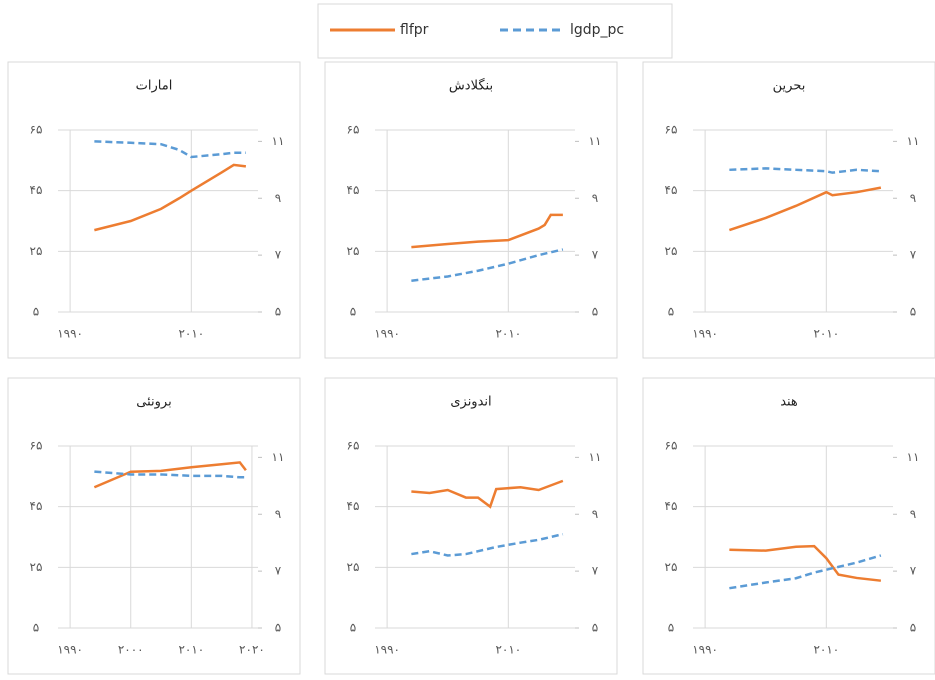  Describe the element at coordinates (471, 86) in the screenshot. I see `panel-title: بنگلادش` at that location.